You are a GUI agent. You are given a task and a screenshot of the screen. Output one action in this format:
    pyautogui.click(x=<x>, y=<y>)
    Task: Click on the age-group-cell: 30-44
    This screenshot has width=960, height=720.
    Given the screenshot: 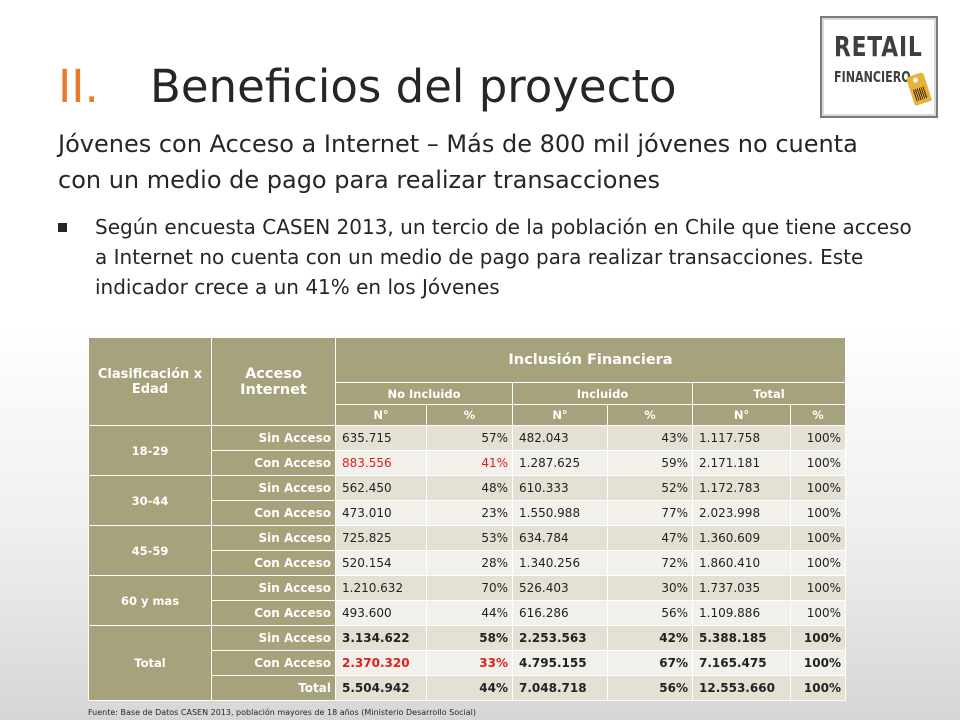 What is the action you would take?
    pyautogui.click(x=150, y=500)
    